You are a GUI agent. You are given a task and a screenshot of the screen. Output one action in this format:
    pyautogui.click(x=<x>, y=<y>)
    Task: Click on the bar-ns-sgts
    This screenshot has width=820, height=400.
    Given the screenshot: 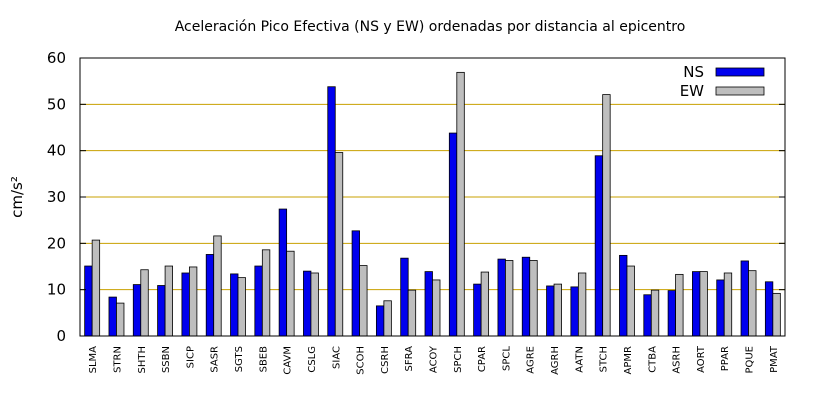 What is the action you would take?
    pyautogui.click(x=234, y=305)
    